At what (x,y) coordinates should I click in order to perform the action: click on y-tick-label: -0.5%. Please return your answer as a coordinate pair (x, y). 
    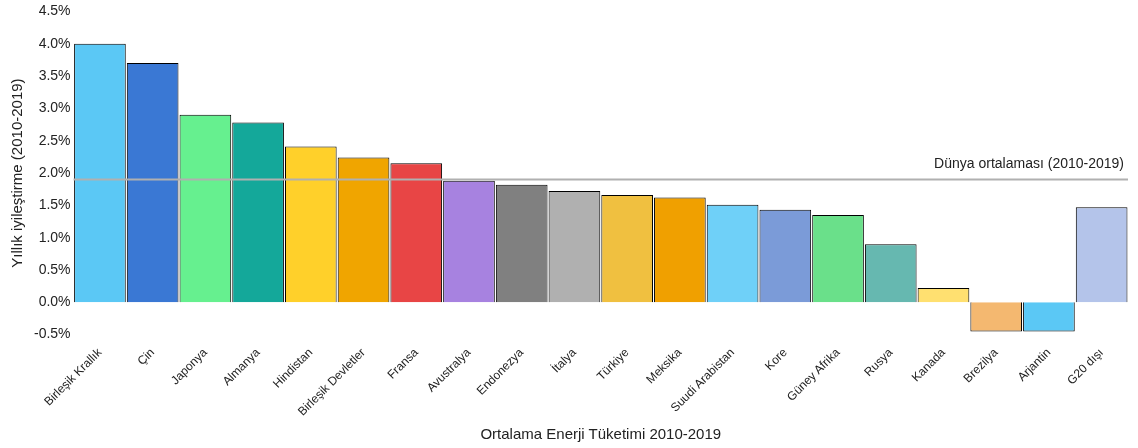
    Looking at the image, I should click on (52, 333).